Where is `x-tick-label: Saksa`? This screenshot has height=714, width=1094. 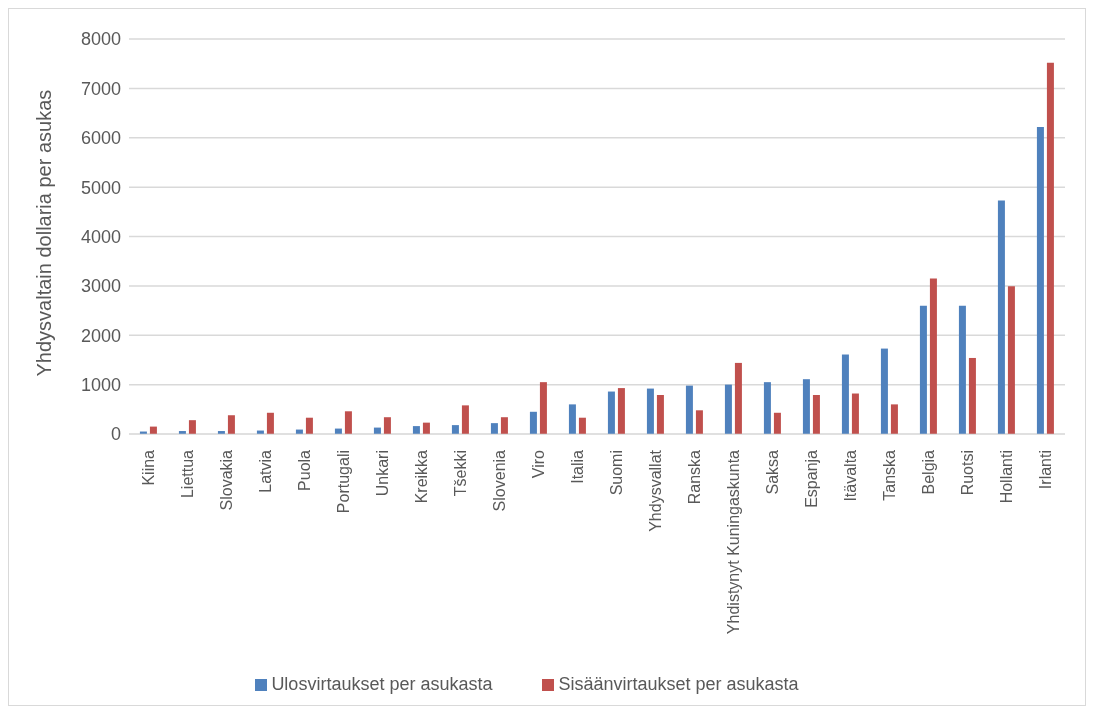
x-tick-label: Saksa is located at coordinates (772, 472).